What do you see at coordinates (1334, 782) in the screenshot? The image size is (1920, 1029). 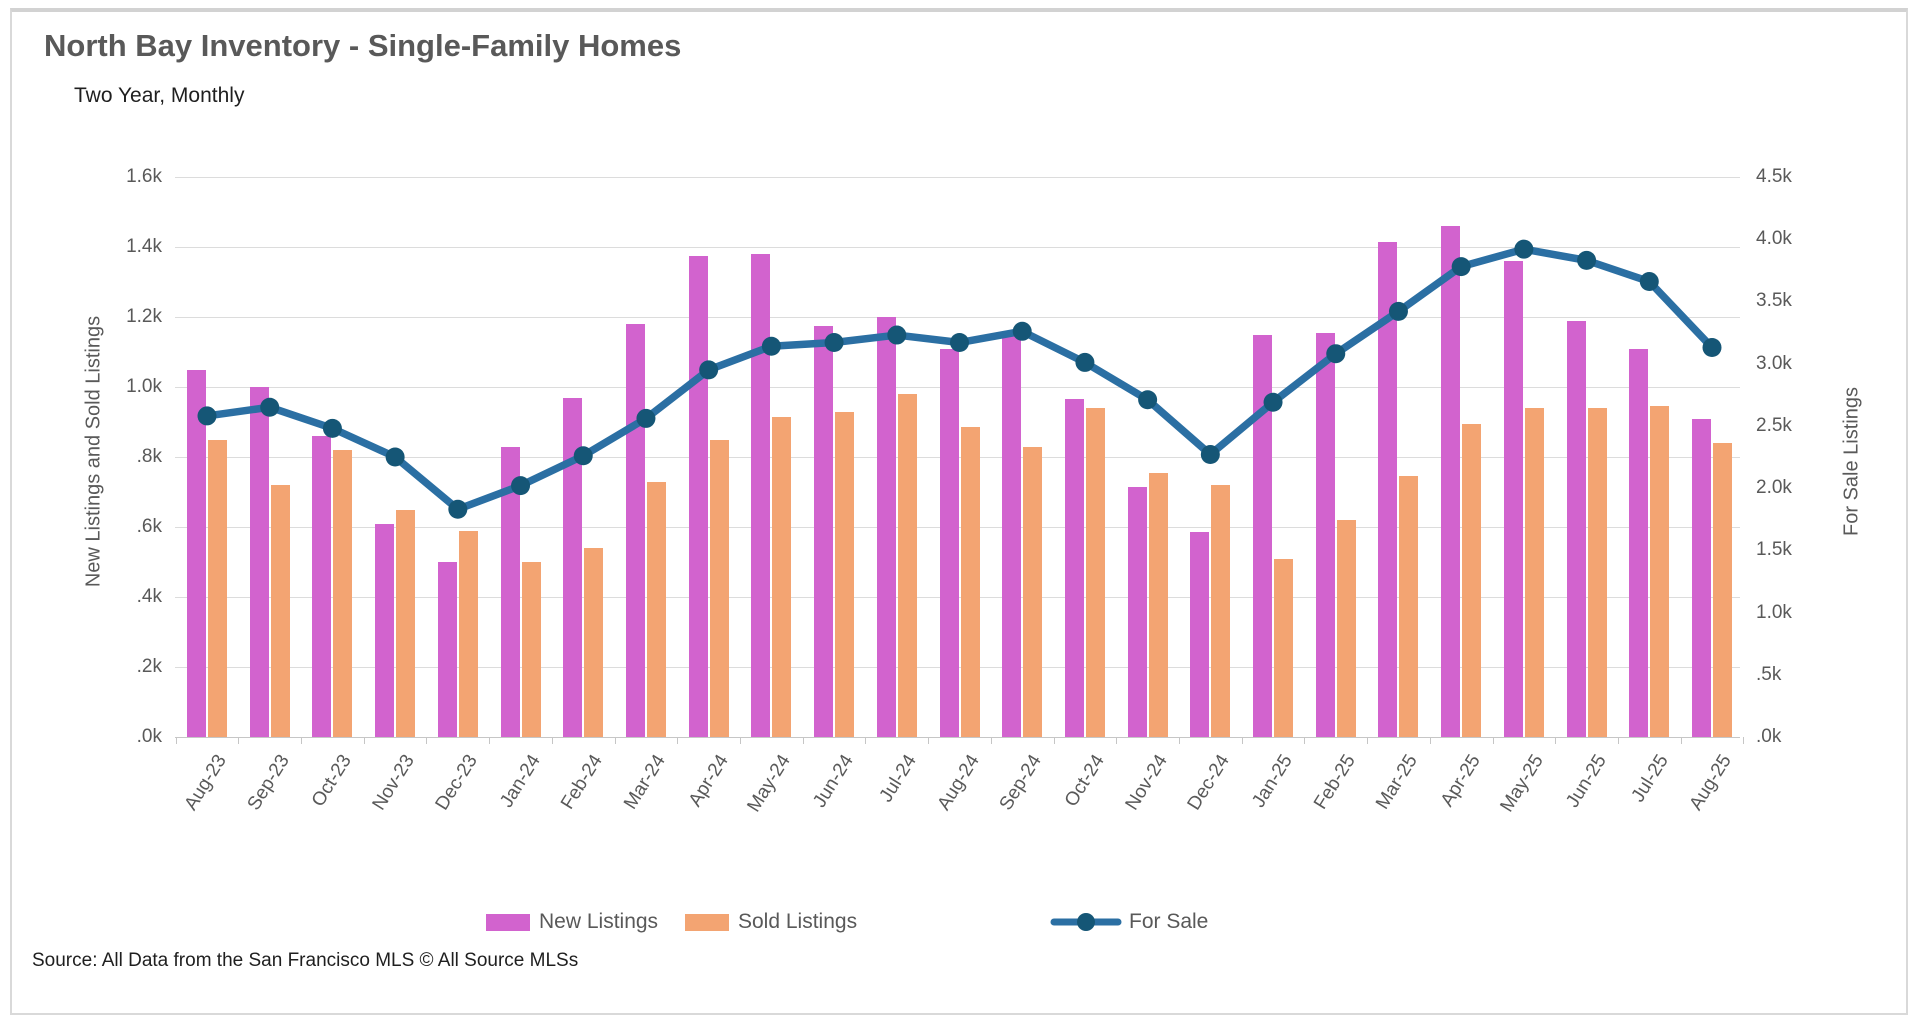 I see `x-axis-label: Feb-25` at bounding box center [1334, 782].